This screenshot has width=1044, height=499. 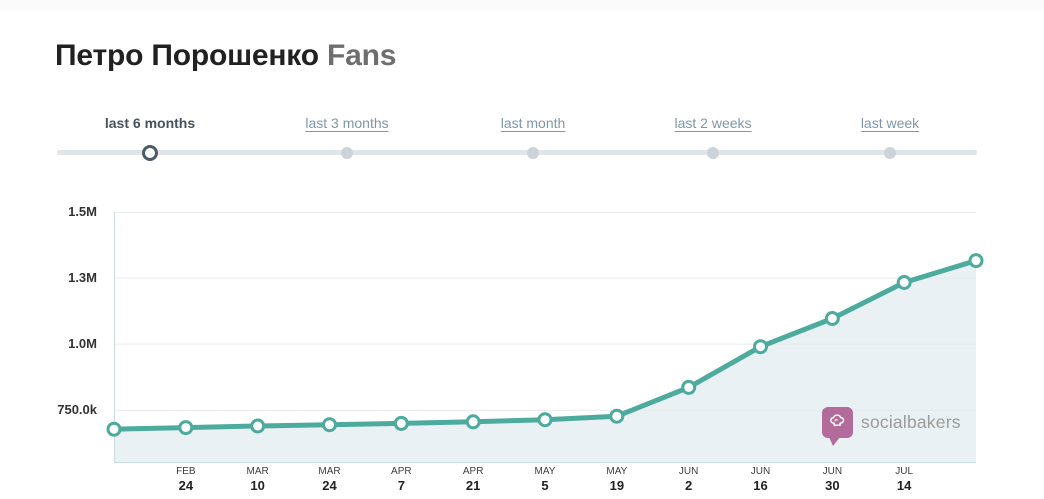 I want to click on range-slider-dot-last-3-months, so click(x=347, y=153).